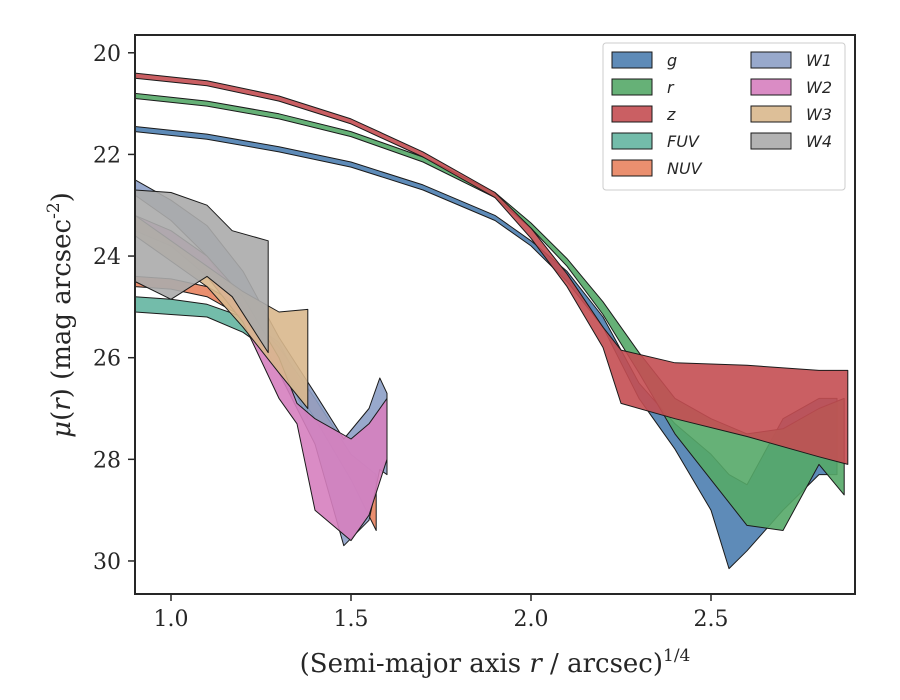 This screenshot has height=700, width=900. Describe the element at coordinates (685, 168) in the screenshot. I see `legend-label-nuv: NUV` at that location.